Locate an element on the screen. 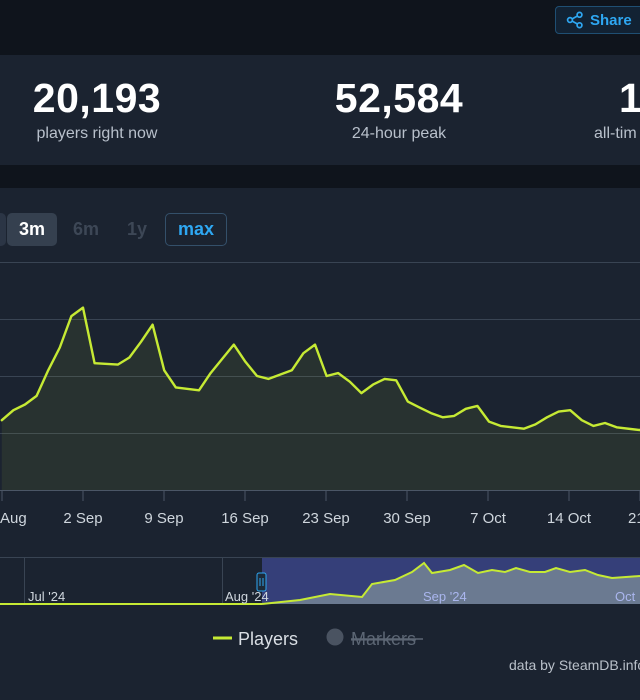 The height and width of the screenshot is (700, 640). x-tick-label: 16 Sep is located at coordinates (245, 518).